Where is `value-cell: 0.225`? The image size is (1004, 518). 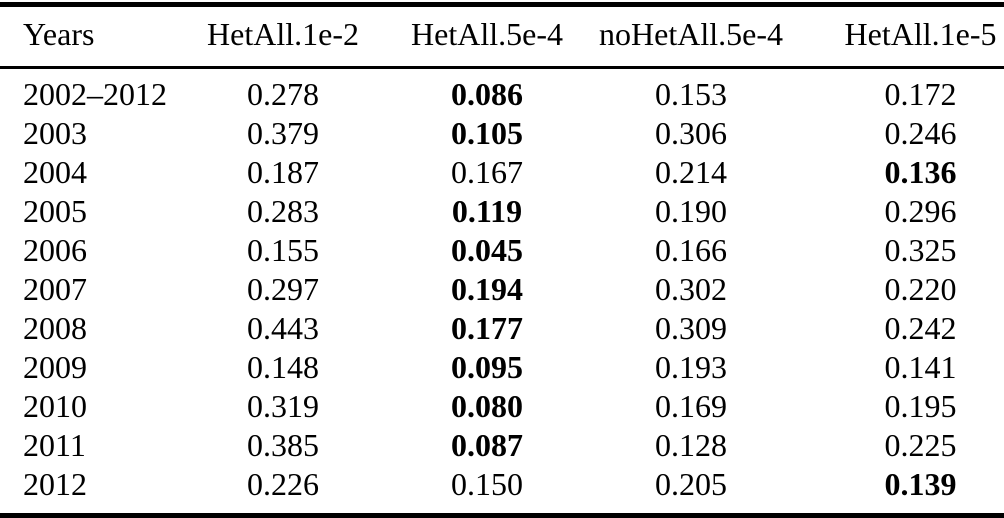 value-cell: 0.225 is located at coordinates (920, 445).